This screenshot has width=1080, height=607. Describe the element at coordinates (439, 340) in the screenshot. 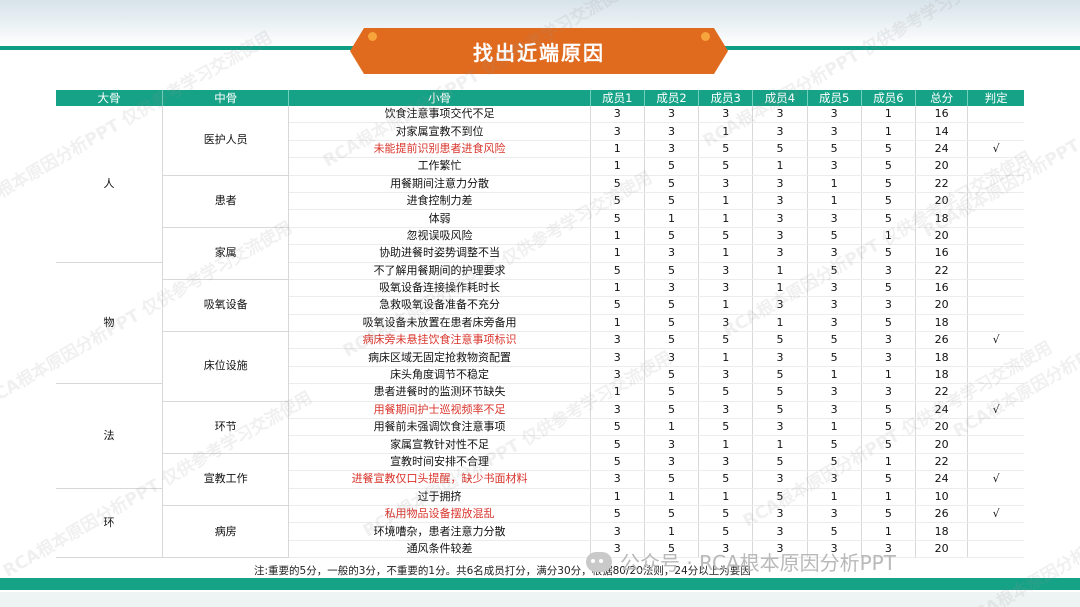

I see `cause-cell: 病床旁未悬挂饮食注意事项标识` at that location.